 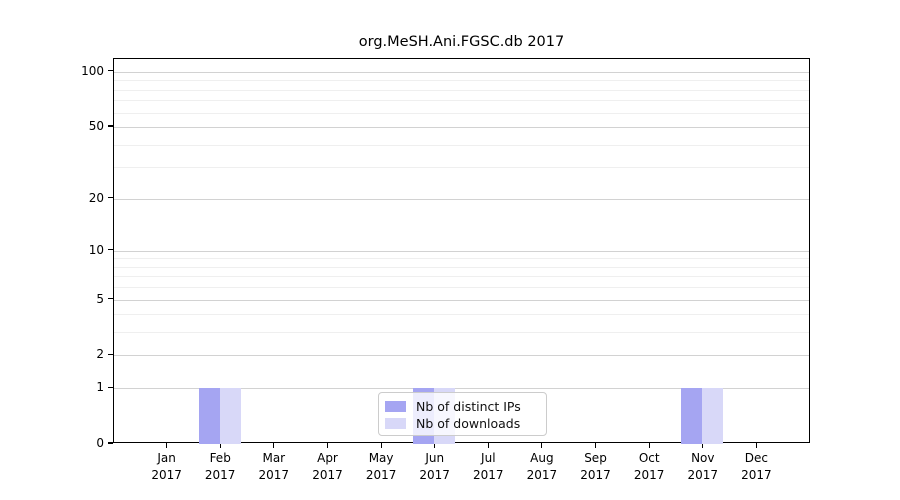 What do you see at coordinates (166, 466) in the screenshot?
I see `x-tick-label: Jan 2017` at bounding box center [166, 466].